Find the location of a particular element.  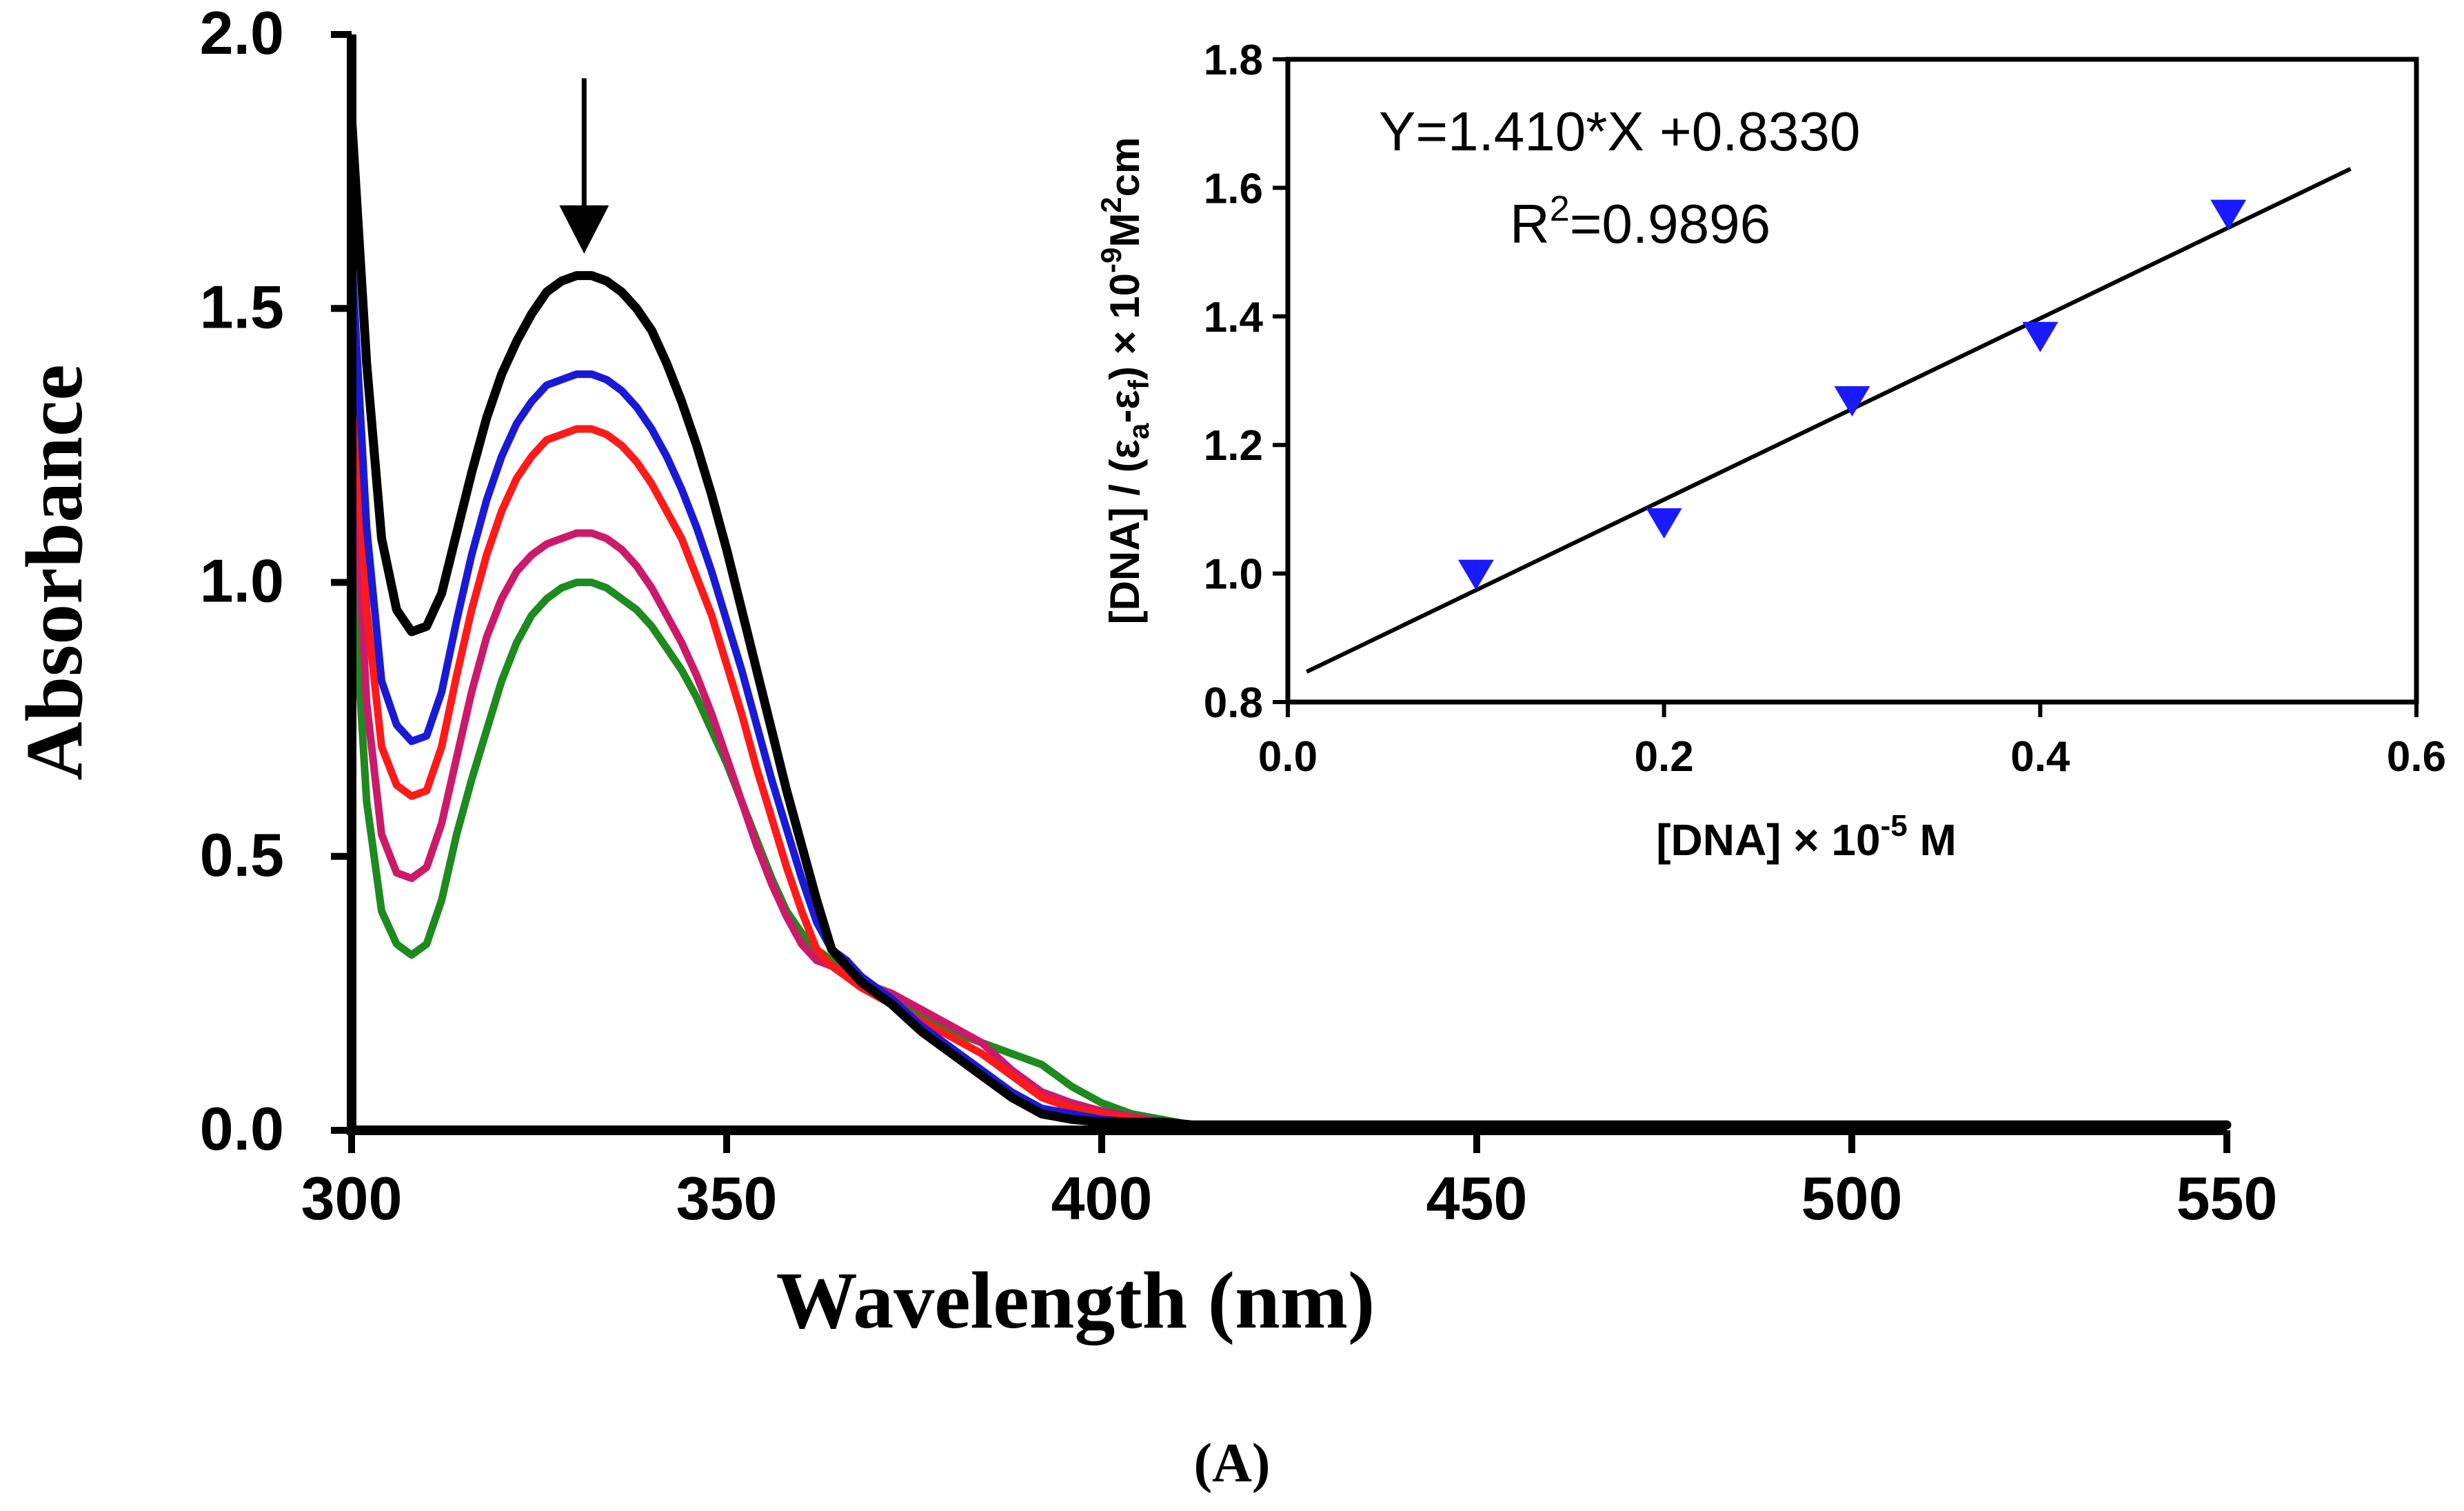

inset-y-tick-label: 1.0 is located at coordinates (1233, 575).